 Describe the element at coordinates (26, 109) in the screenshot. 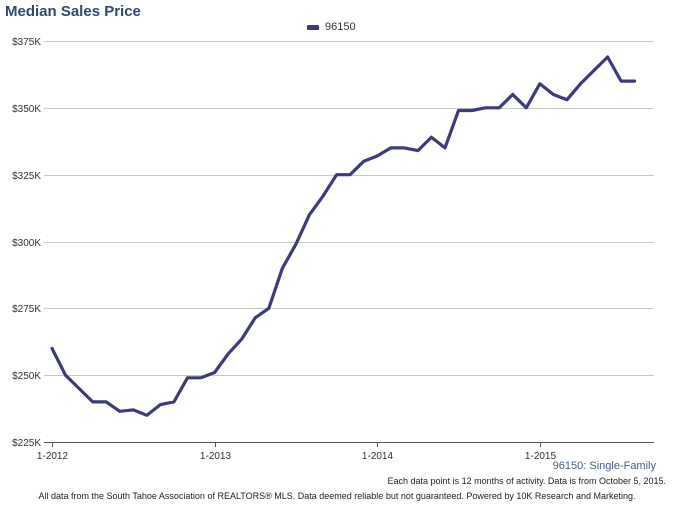

I see `y-tick-label: $350K` at that location.